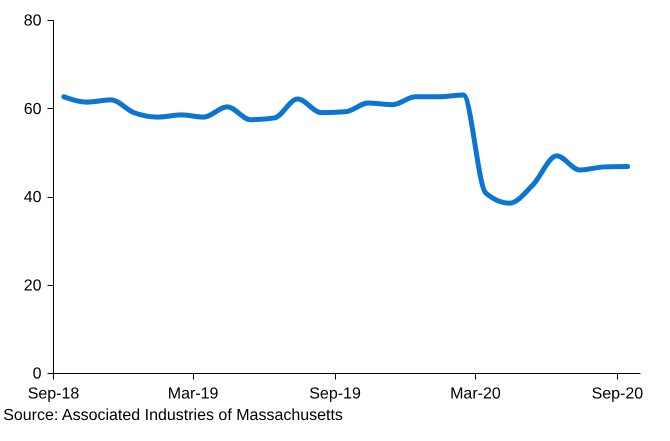 This screenshot has width=670, height=441. What do you see at coordinates (335, 394) in the screenshot?
I see `x-tick-label: Sep-19` at bounding box center [335, 394].